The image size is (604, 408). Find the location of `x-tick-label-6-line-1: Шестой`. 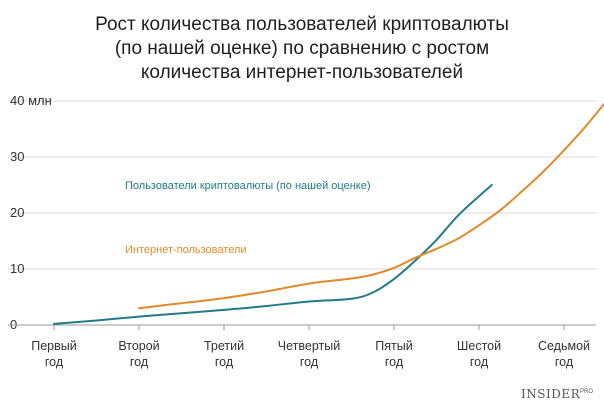

x-tick-label-6-line-1: Шестой is located at coordinates (479, 346).